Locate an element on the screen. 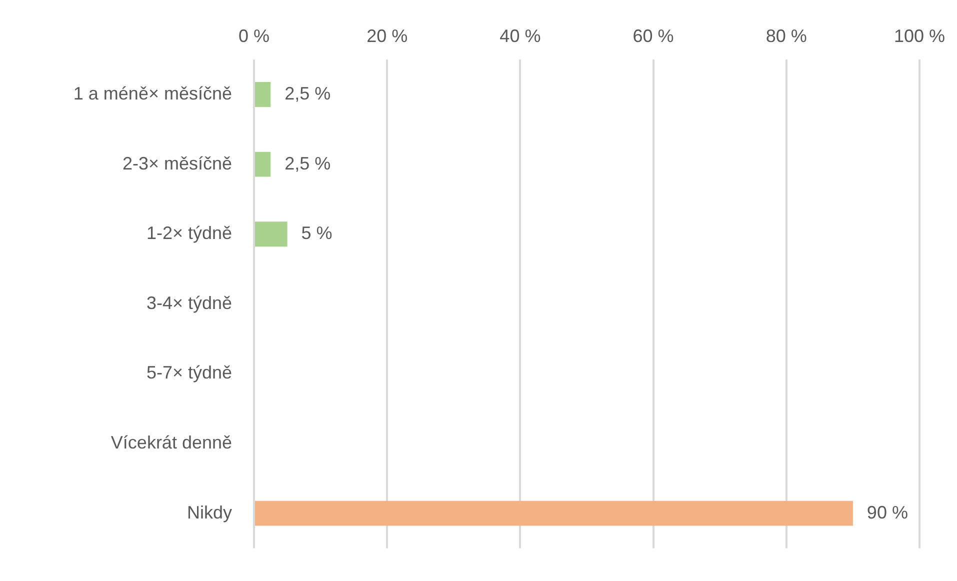 This screenshot has height=581, width=957. y-tick-label: 2-3× měsíčně is located at coordinates (177, 163).